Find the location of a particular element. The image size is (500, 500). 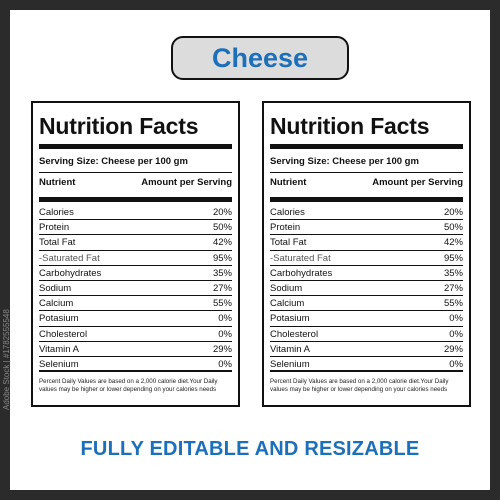

stock-watermark: Adobe Stock | #1782555548 is located at coordinates (6, 359).